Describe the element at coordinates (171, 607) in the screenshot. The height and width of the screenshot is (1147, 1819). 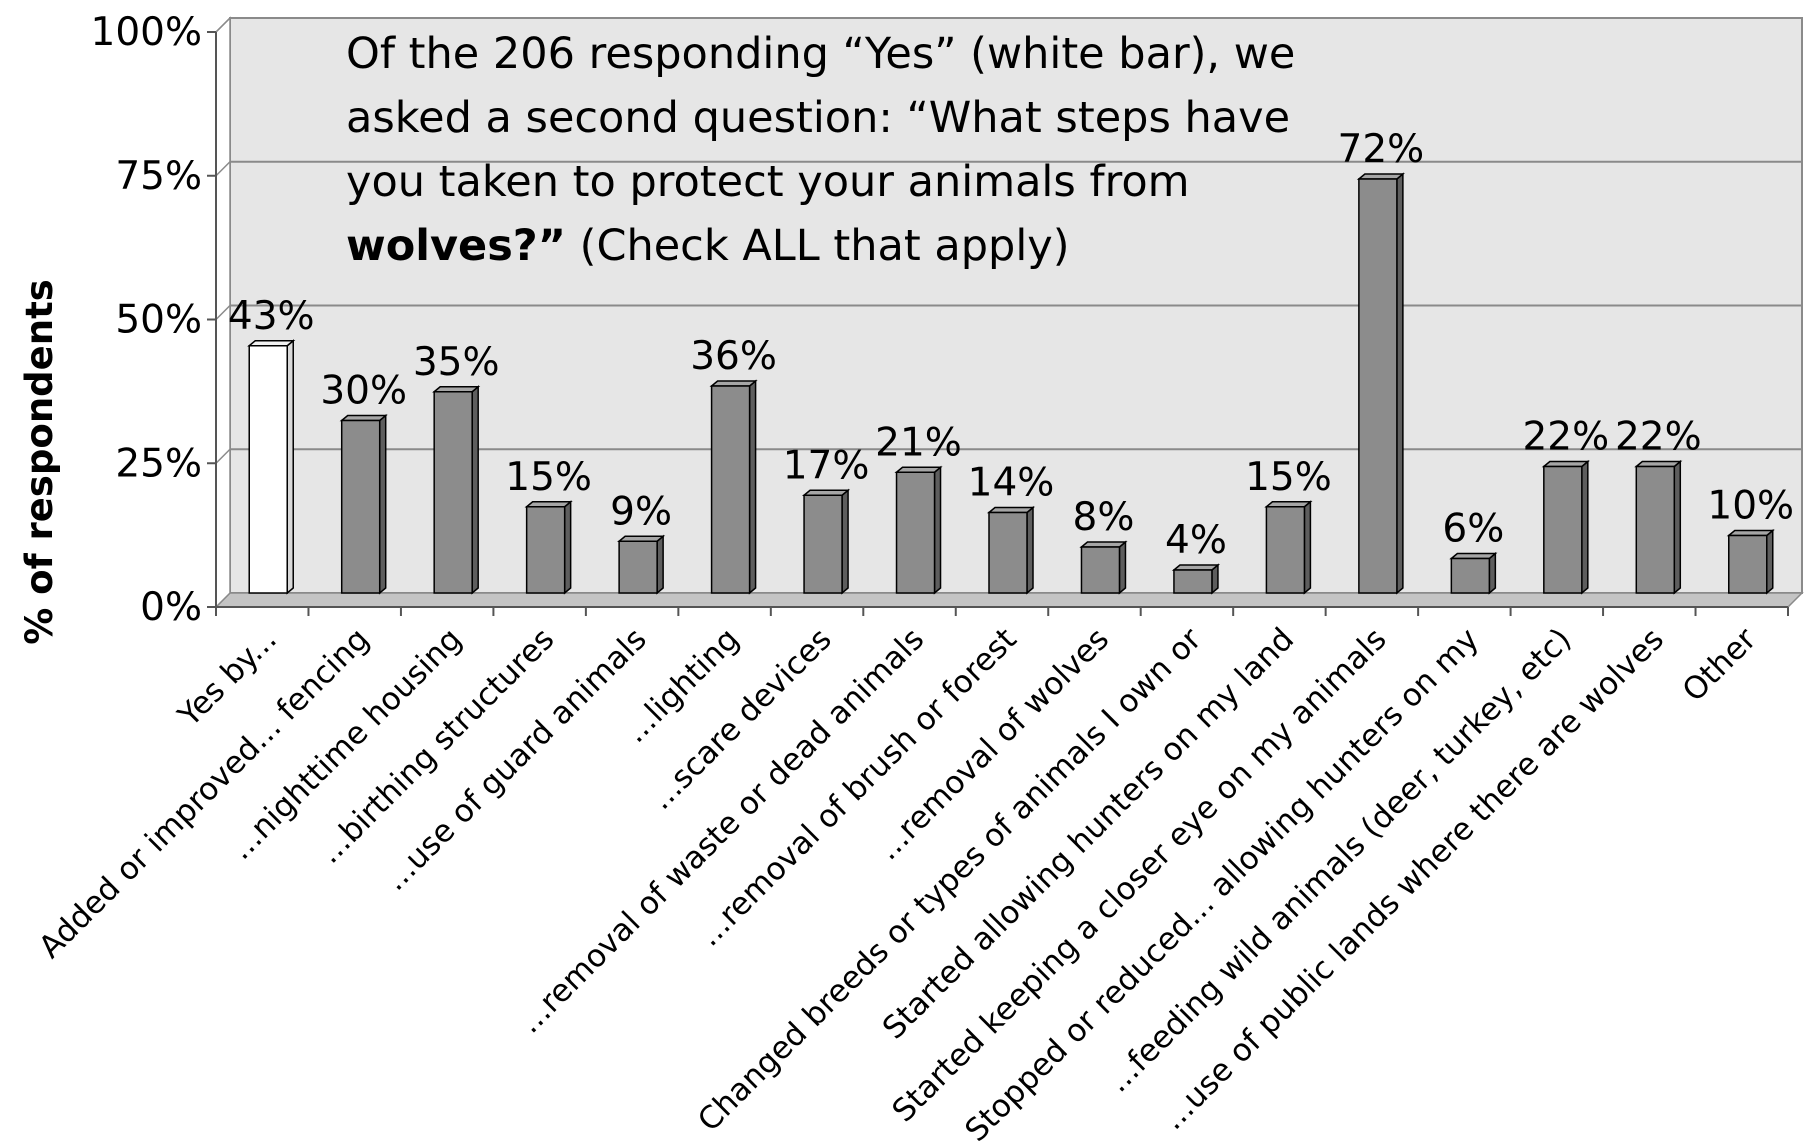
I see `y-tick-label: 0%` at that location.